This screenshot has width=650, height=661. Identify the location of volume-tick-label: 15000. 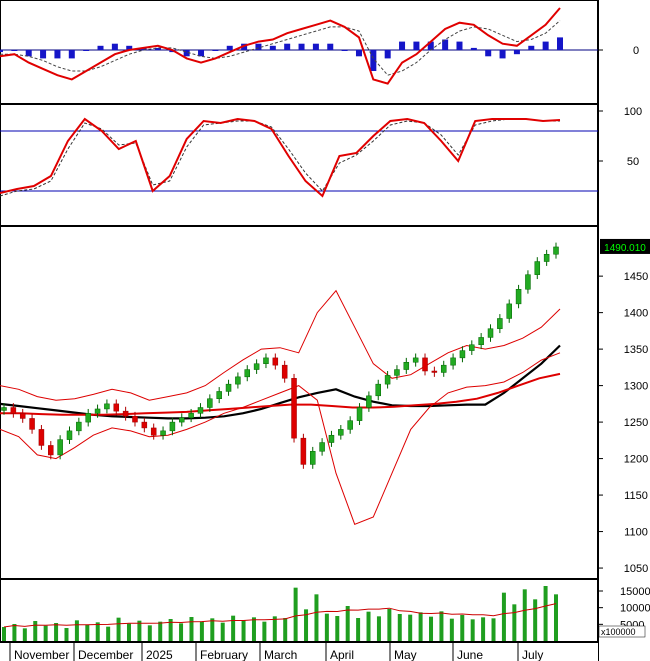
(635, 592).